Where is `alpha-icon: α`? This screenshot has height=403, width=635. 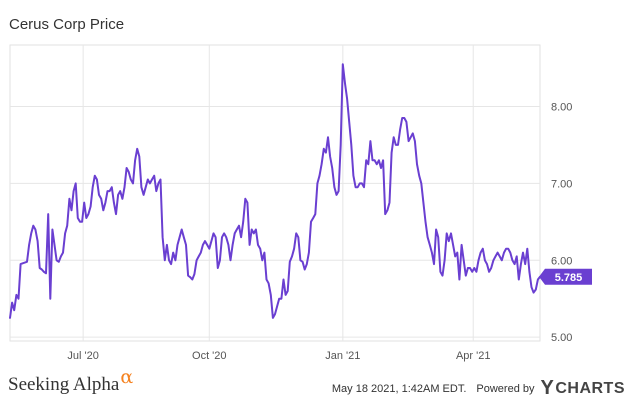 alpha-icon: α is located at coordinates (127, 377).